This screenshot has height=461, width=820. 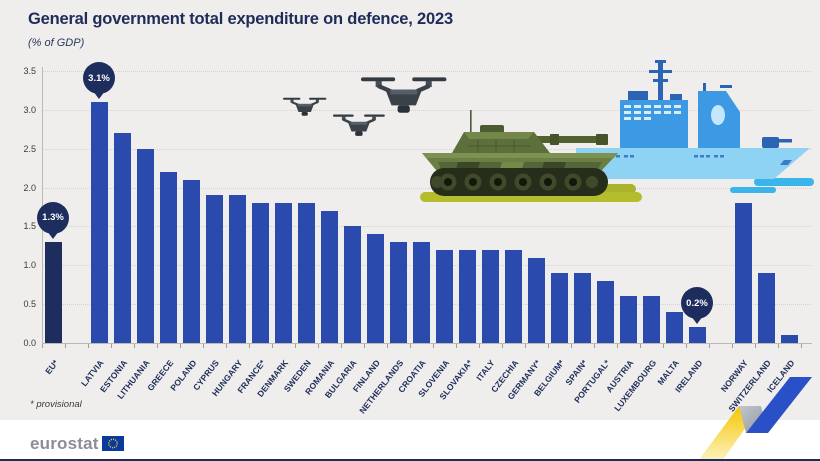 I want to click on bar-switzerland, so click(x=766, y=308).